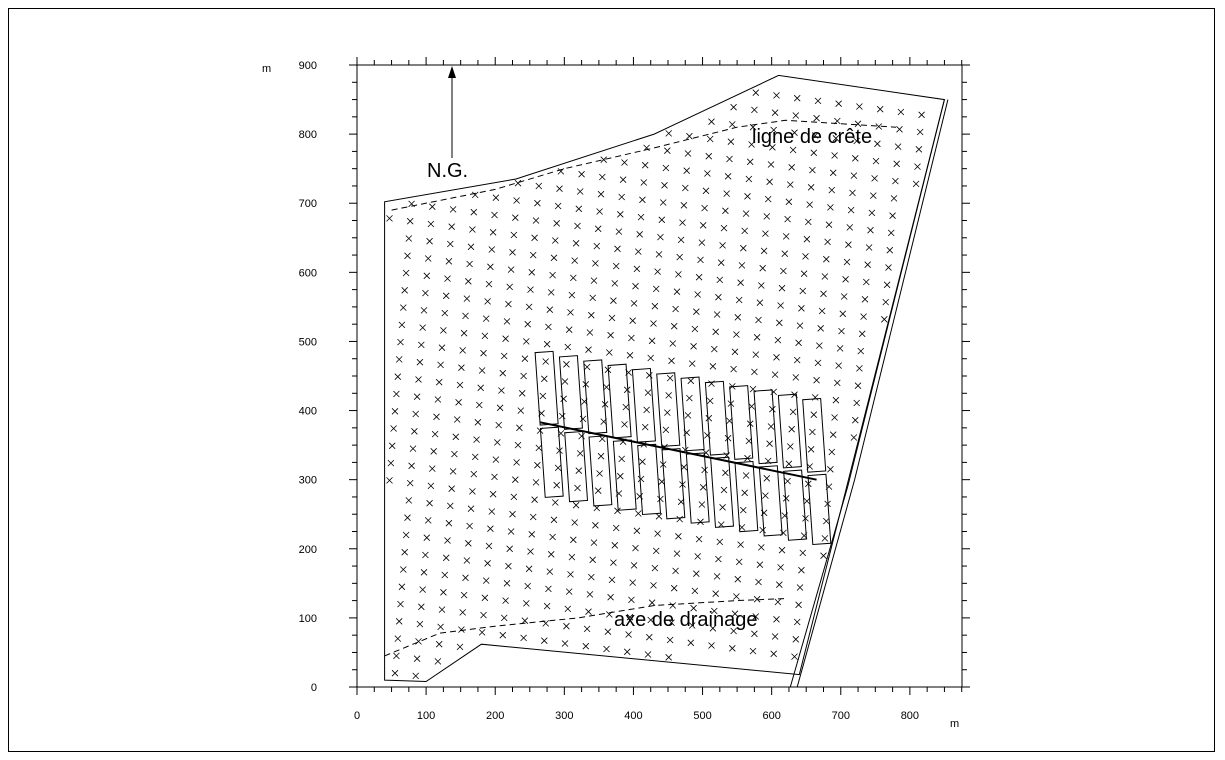 The width and height of the screenshot is (1225, 760). I want to click on y-tick-label: 800, so click(308, 135).